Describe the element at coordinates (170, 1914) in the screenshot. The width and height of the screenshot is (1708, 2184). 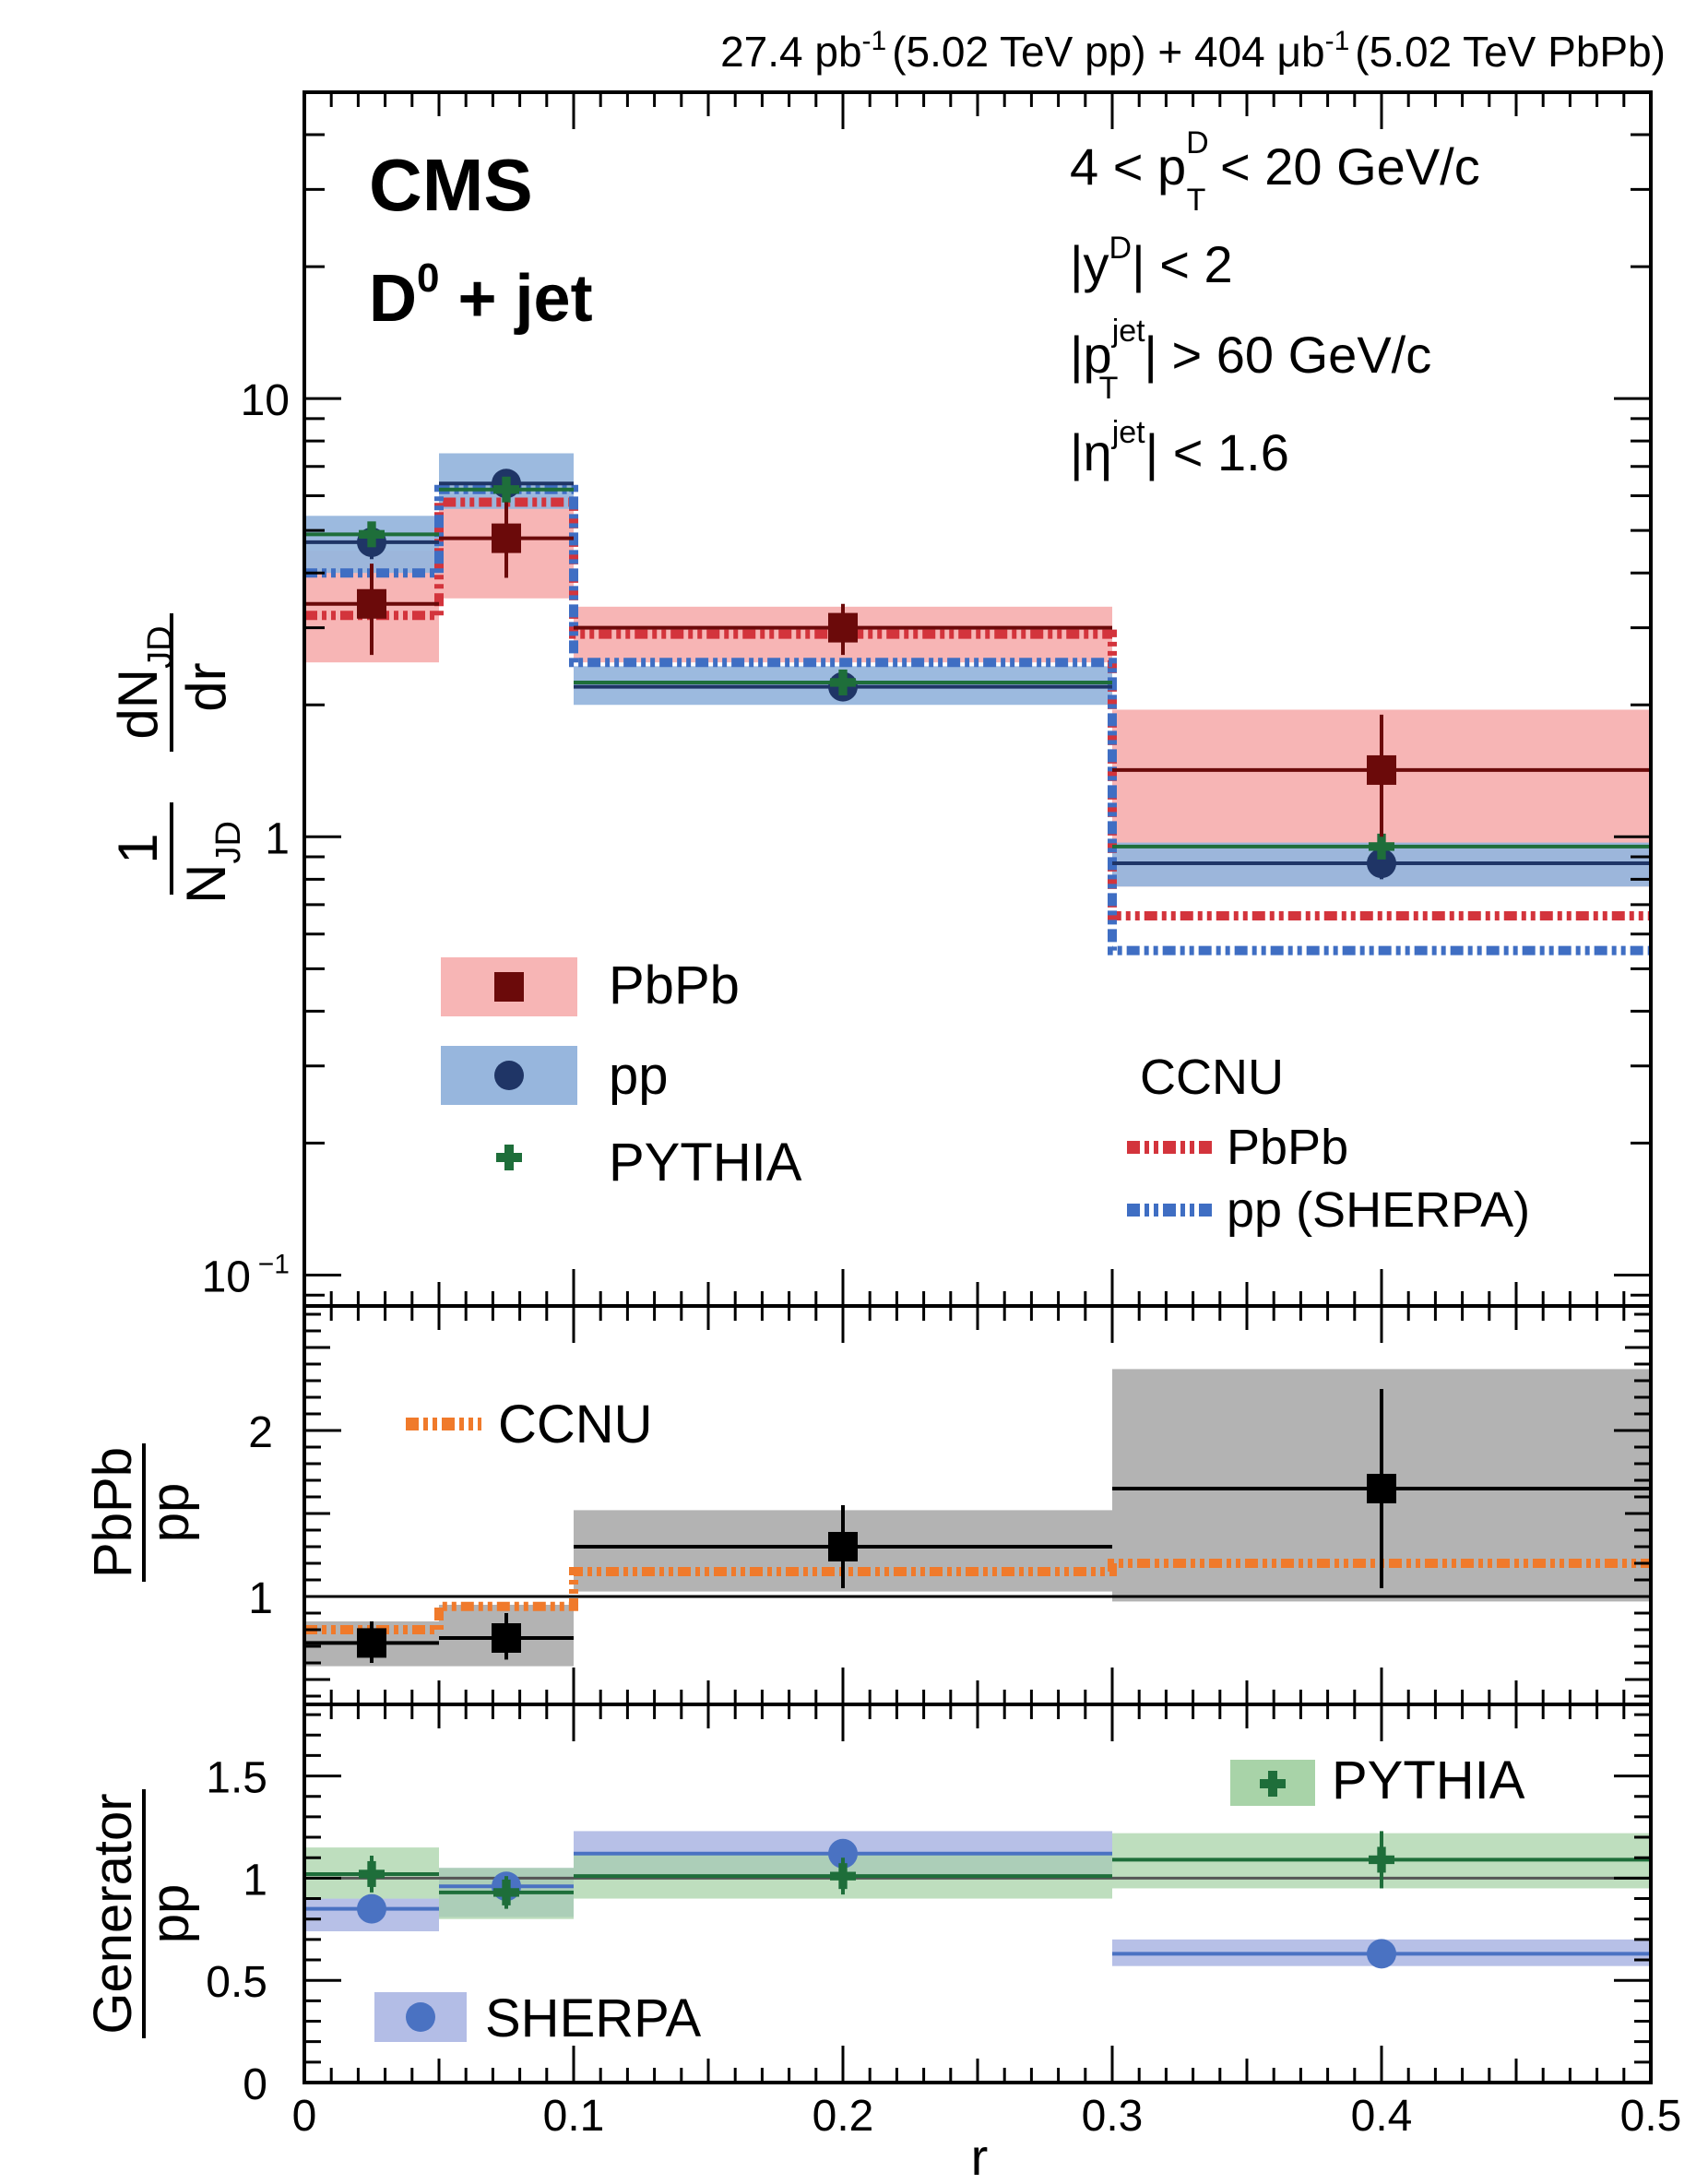
I see `bot-ylabel-den: pp` at that location.